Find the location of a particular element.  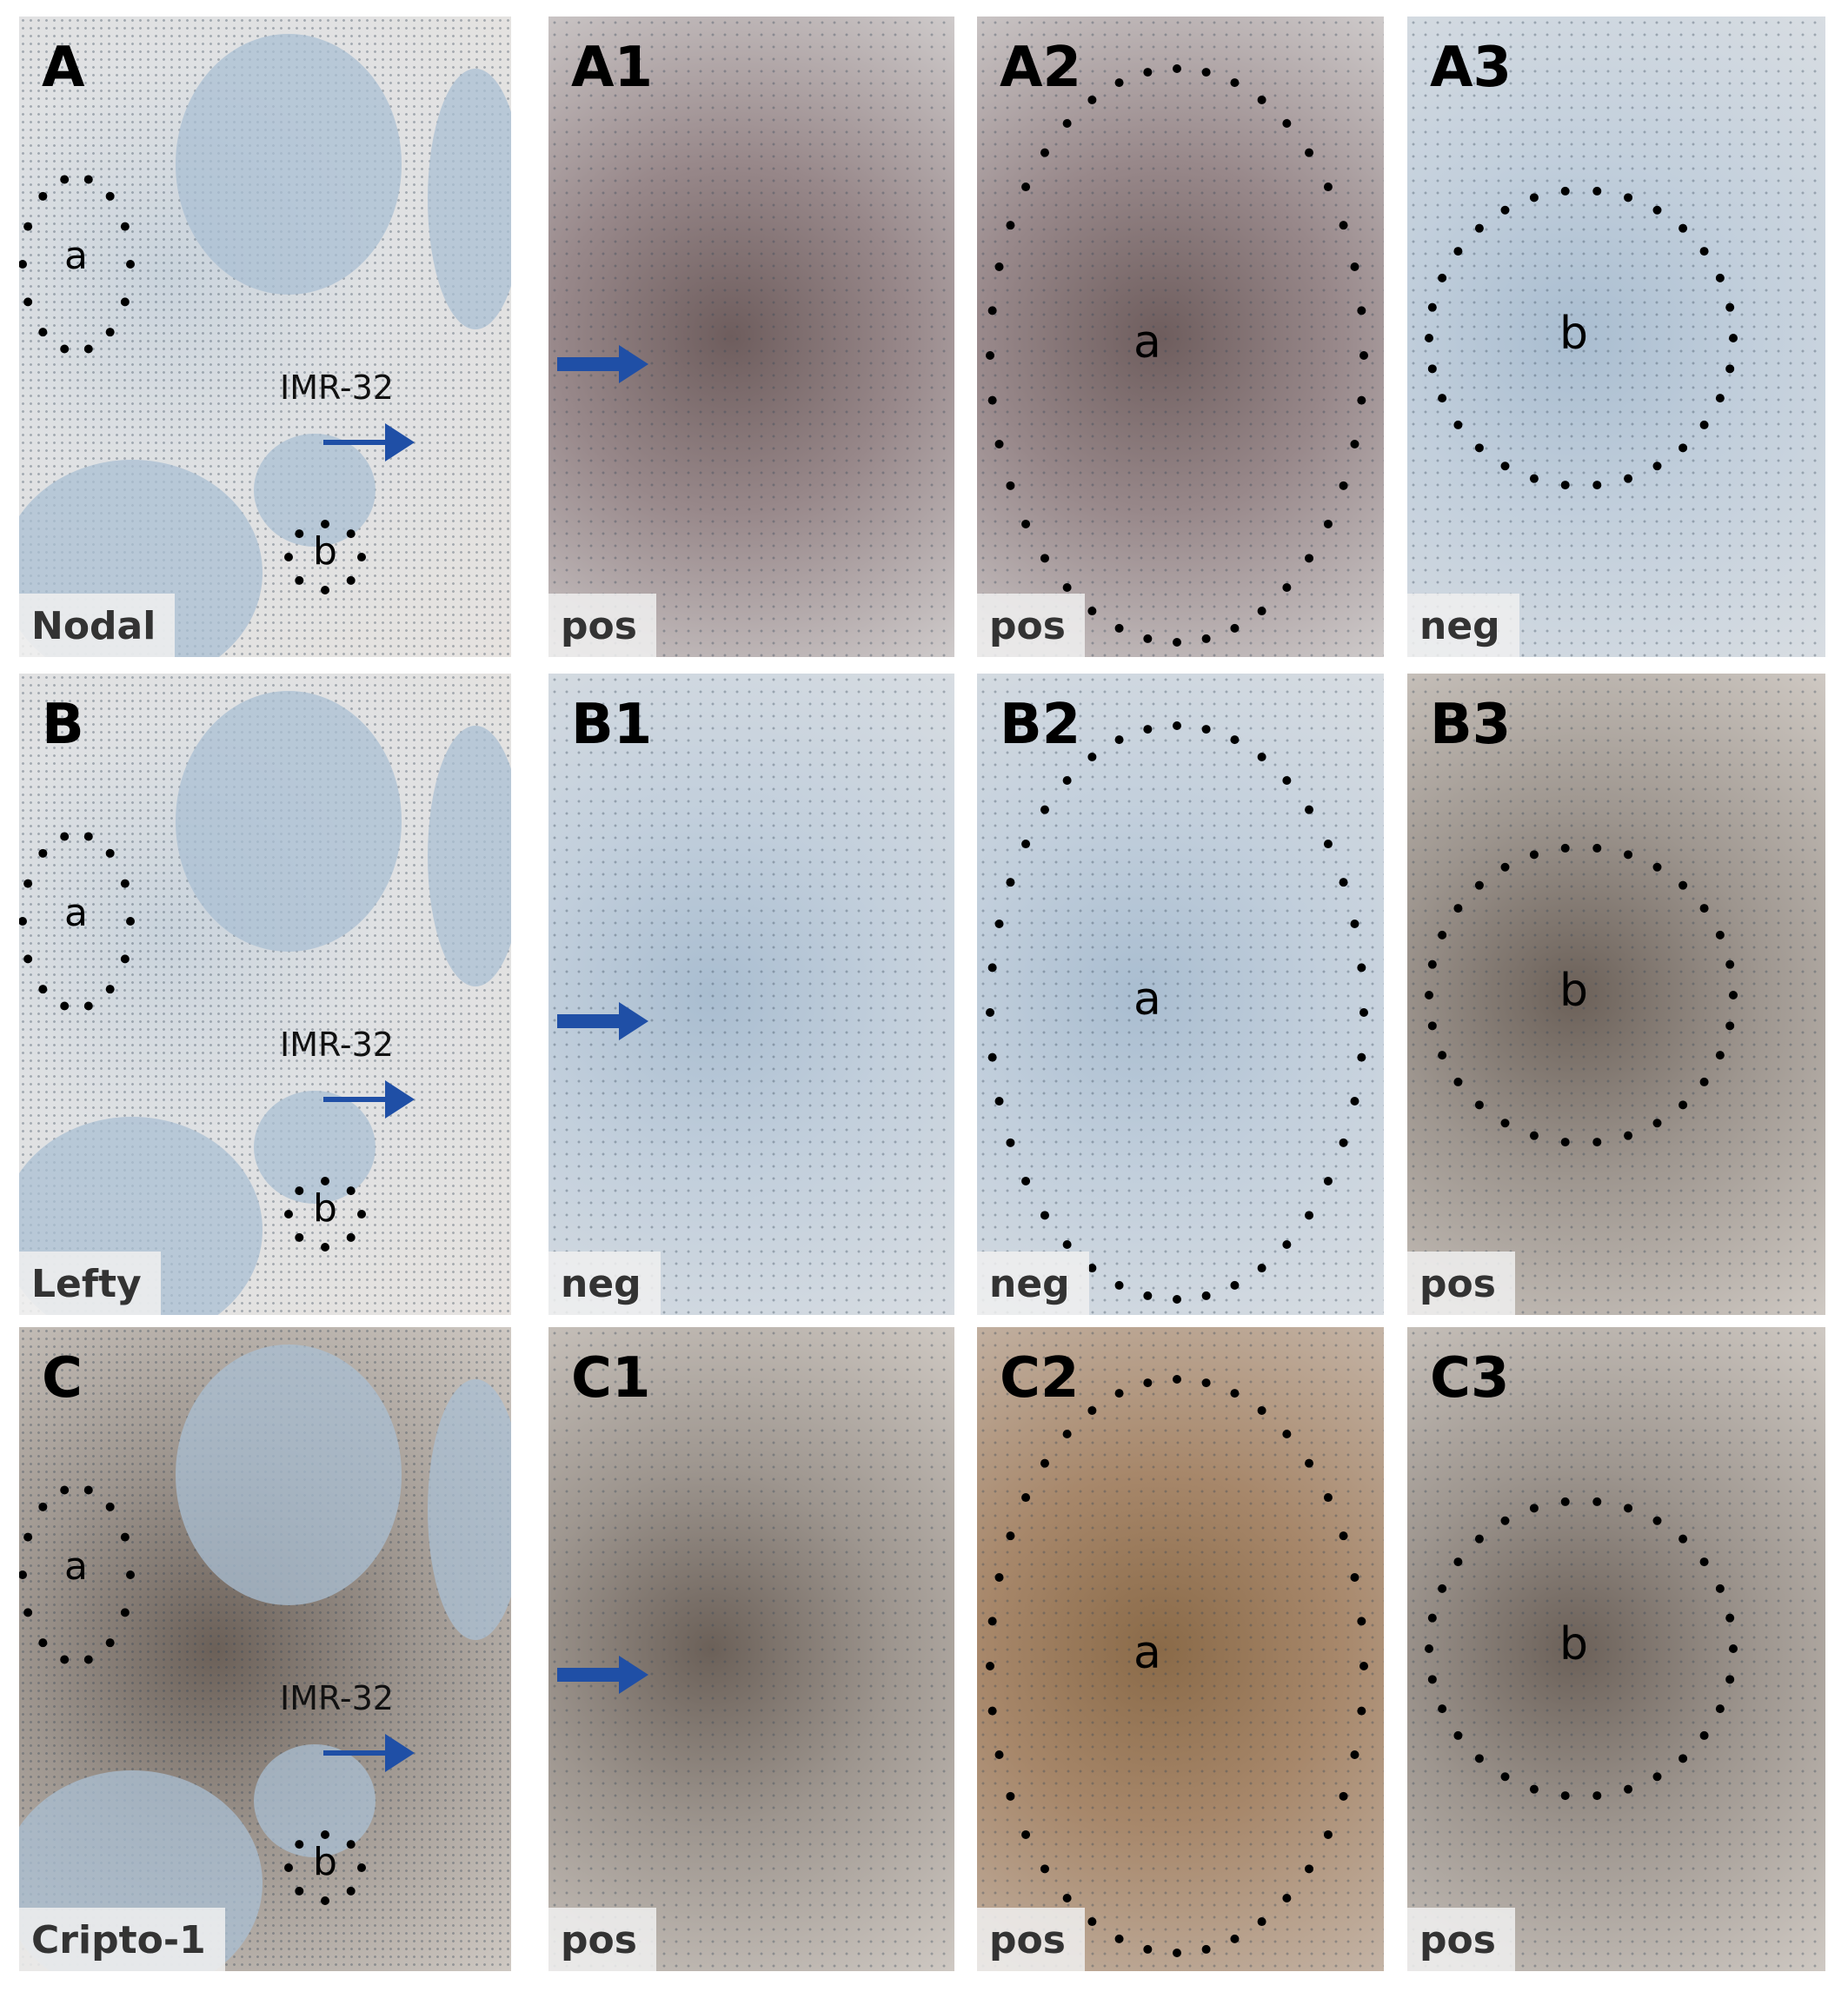

zoom-panel-c1: C1 pos is located at coordinates (751, 1649).